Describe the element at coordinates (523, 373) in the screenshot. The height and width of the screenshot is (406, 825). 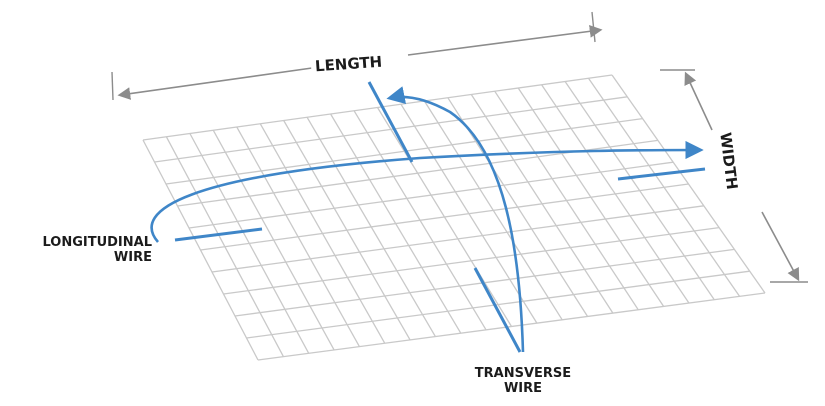
I see `transverse-label-line1: TRANSVERSE` at that location.